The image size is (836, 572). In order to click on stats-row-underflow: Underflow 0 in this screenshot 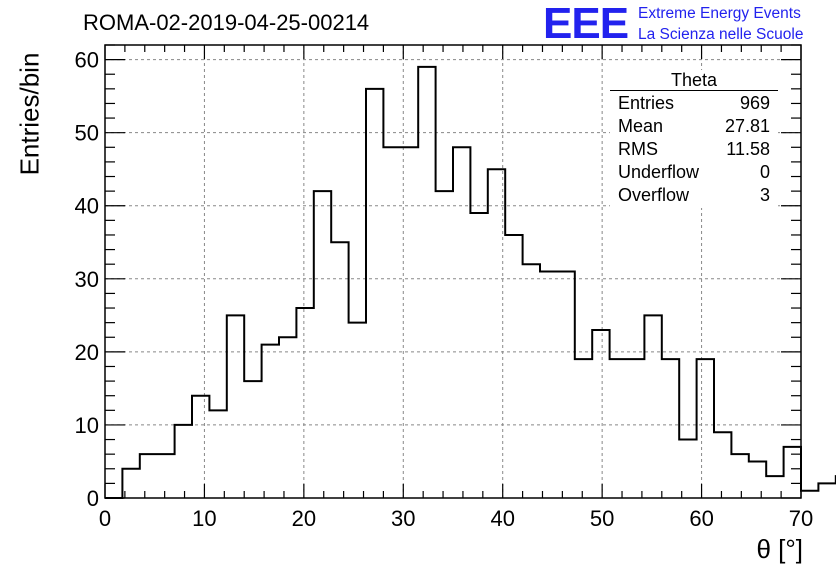, I will do `click(694, 173)`.